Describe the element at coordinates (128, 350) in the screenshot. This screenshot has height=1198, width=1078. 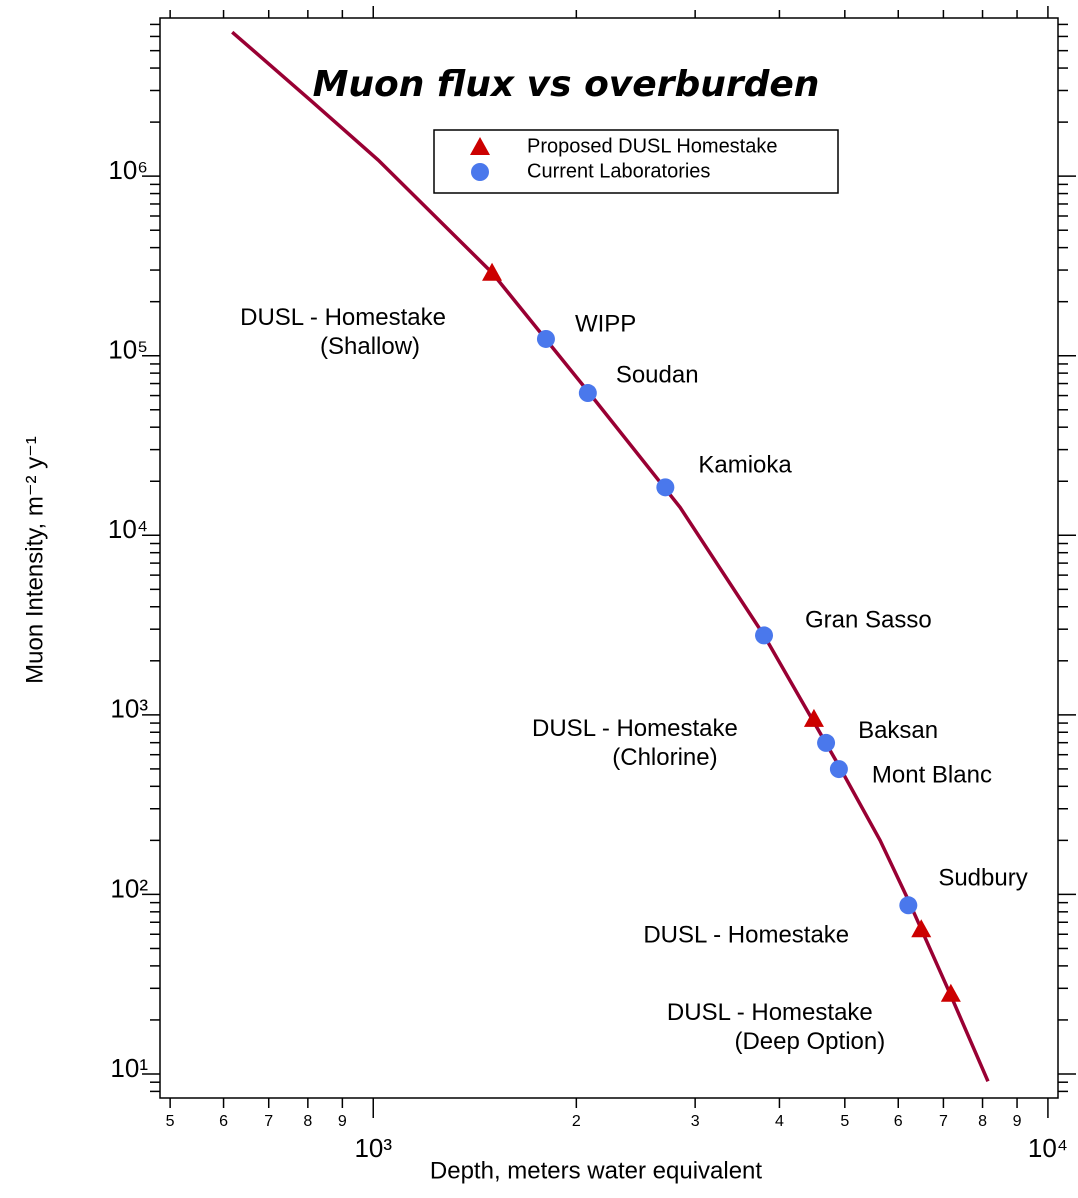
I see `y-tick-label: 10⁵` at that location.